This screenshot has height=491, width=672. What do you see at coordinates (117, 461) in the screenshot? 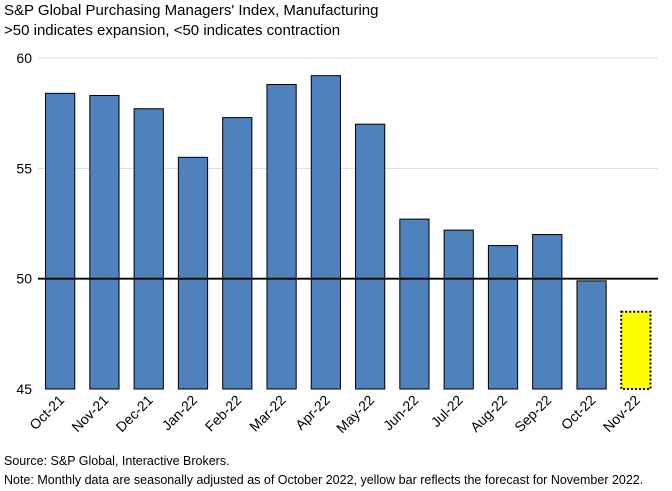
I see `source-note: Source: S&P Global, Interactive Brokers.` at bounding box center [117, 461].